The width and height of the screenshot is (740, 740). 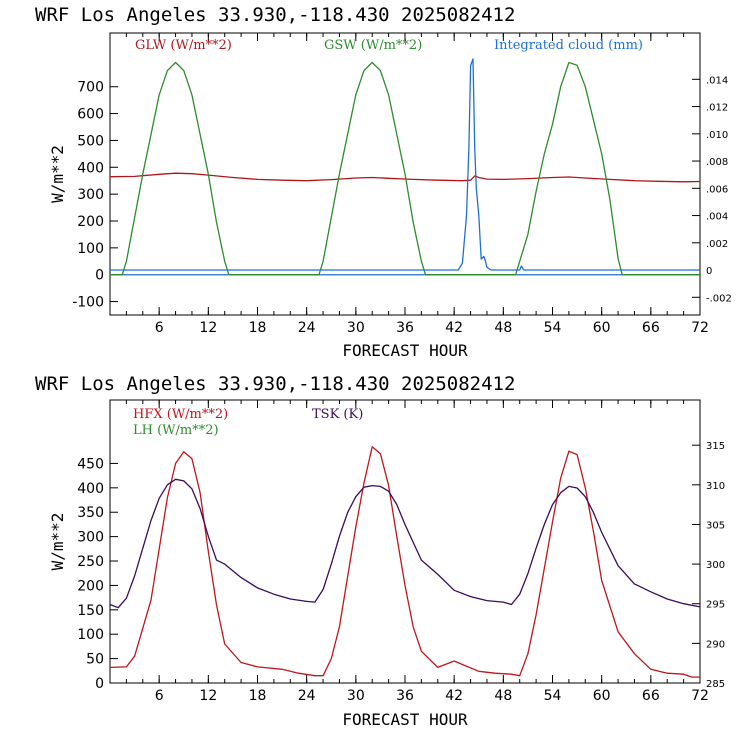 I want to click on y2-tick-label: .012, so click(x=717, y=108).